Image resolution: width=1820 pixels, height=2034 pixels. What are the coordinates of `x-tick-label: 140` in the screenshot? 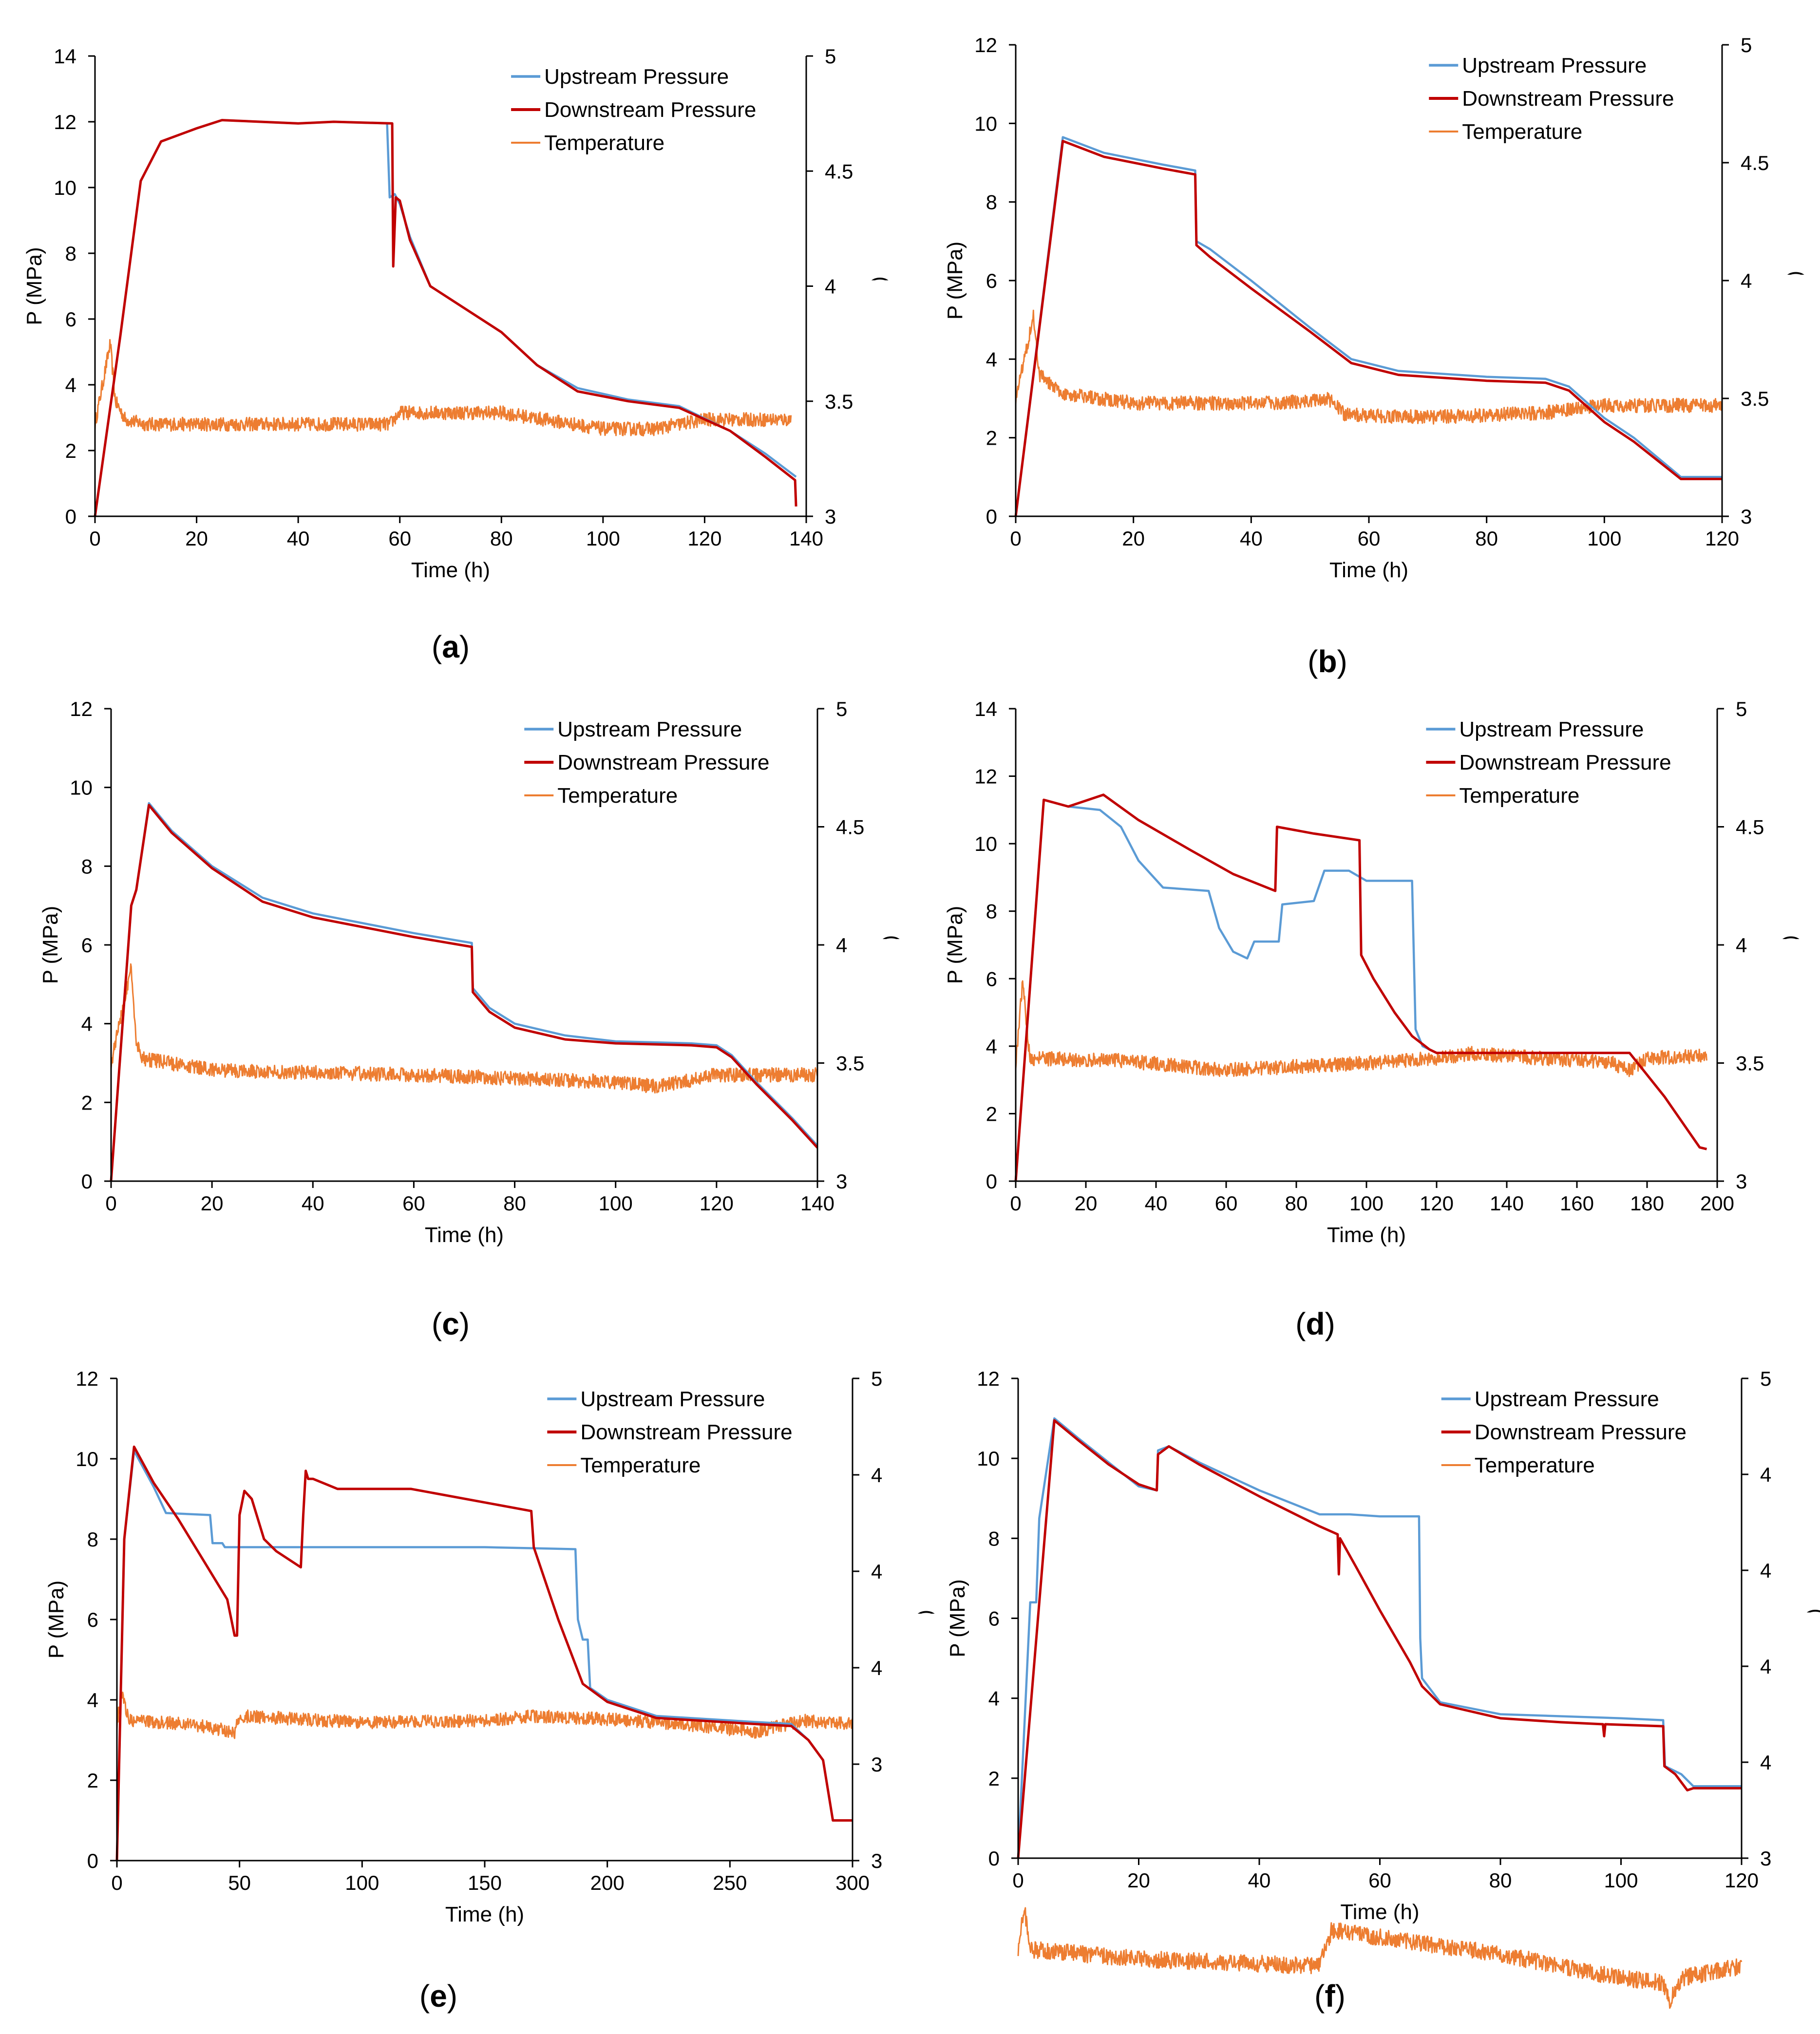 It's located at (806, 539).